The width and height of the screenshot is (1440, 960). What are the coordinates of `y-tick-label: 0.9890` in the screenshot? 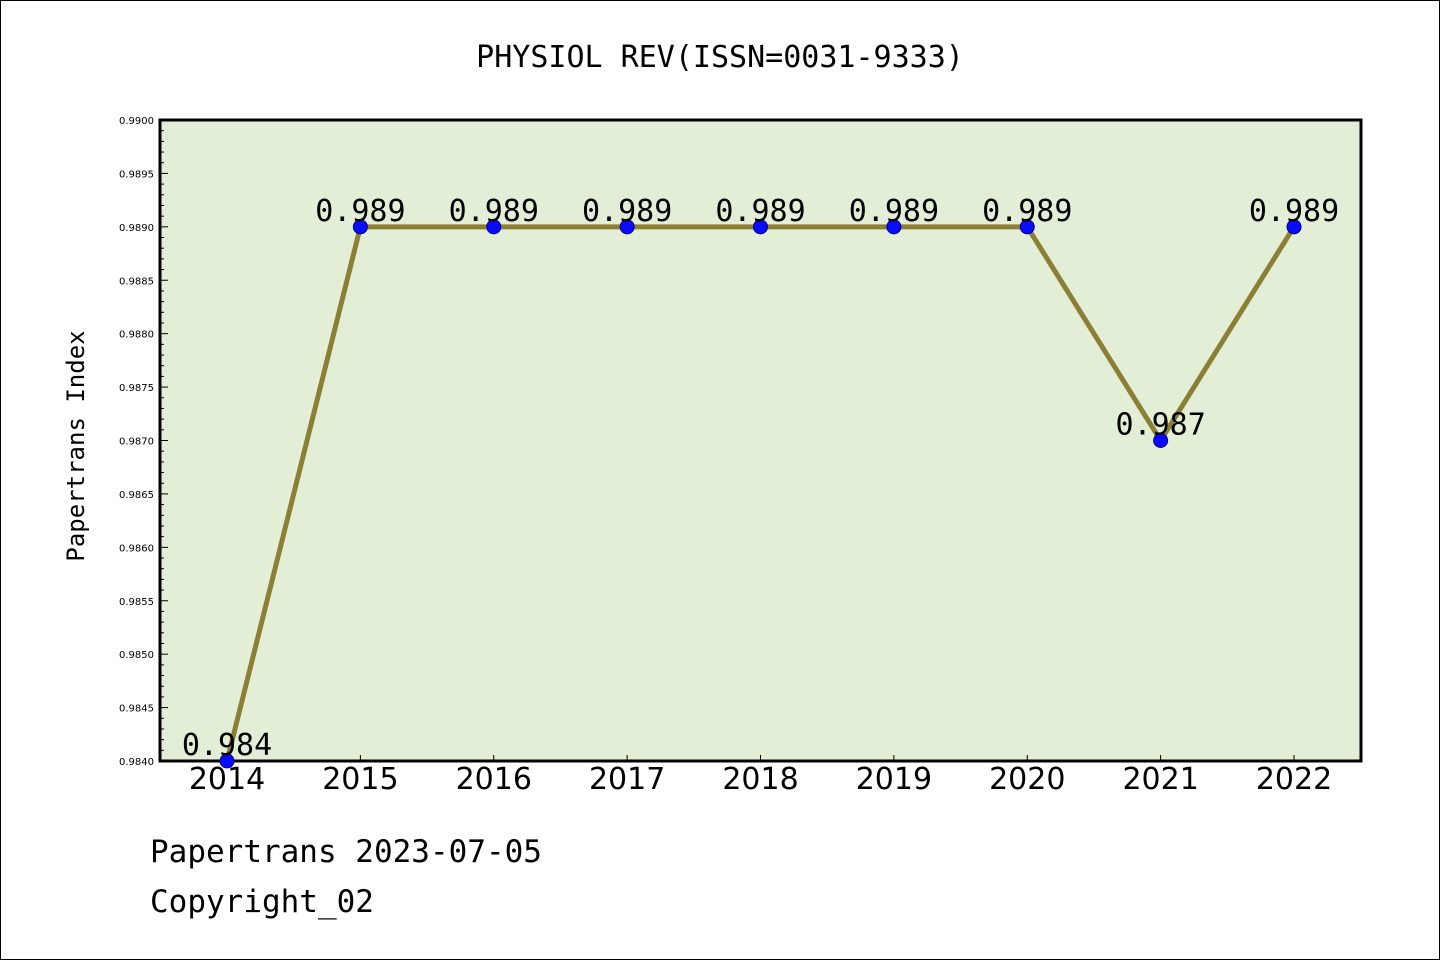 It's located at (136, 228).